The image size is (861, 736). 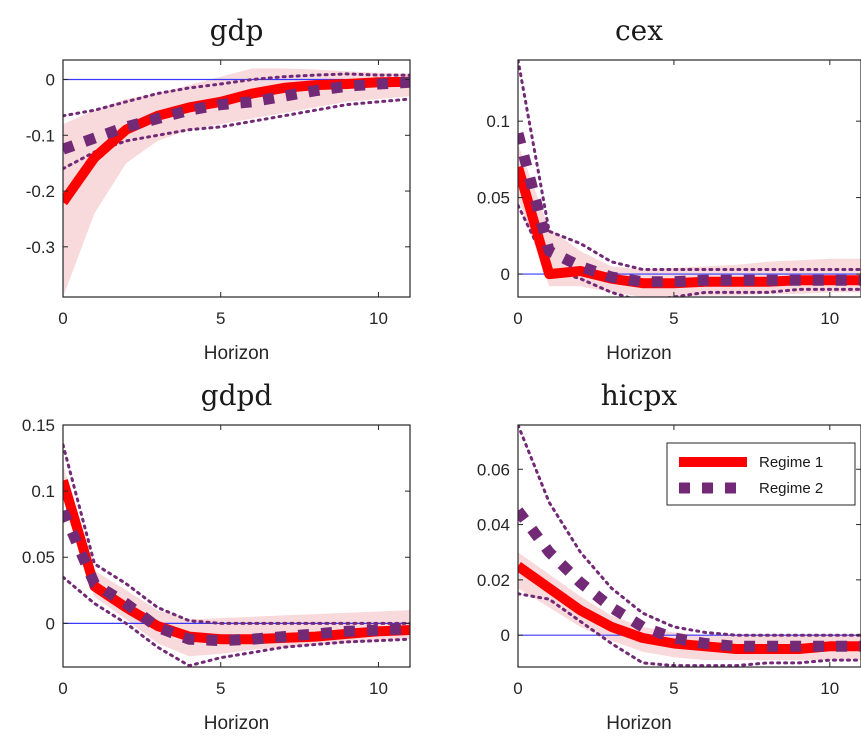 I want to click on y-tick-label: 0.02, so click(x=493, y=580).